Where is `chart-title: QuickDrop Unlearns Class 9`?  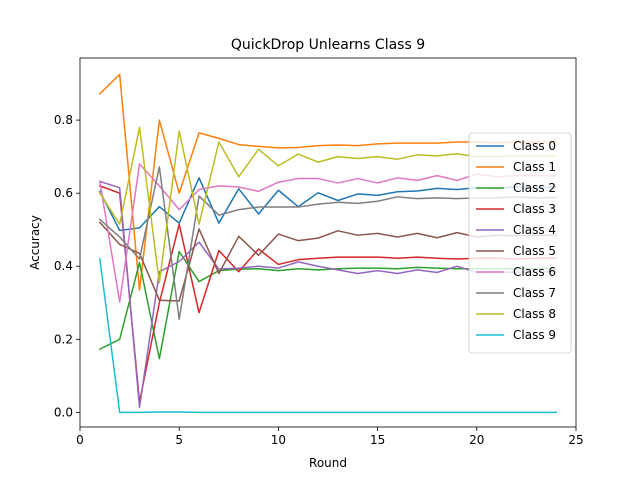
chart-title: QuickDrop Unlearns Class 9 is located at coordinates (328, 45).